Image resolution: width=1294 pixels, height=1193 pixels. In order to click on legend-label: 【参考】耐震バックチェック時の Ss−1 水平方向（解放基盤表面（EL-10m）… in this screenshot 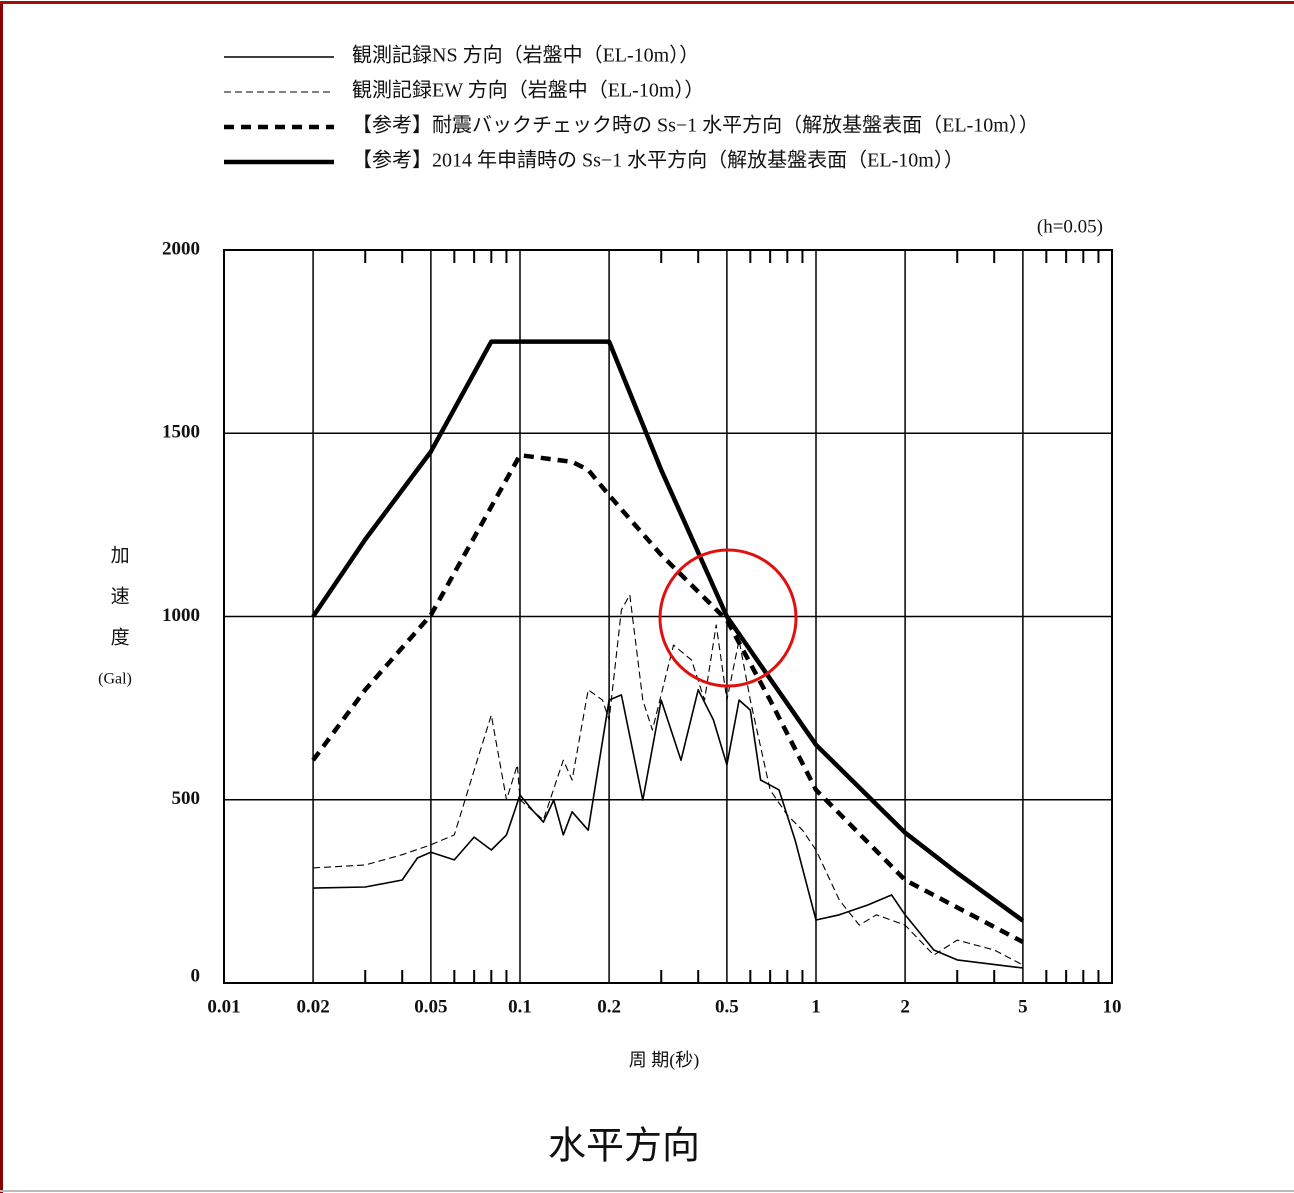, I will do `click(695, 125)`.